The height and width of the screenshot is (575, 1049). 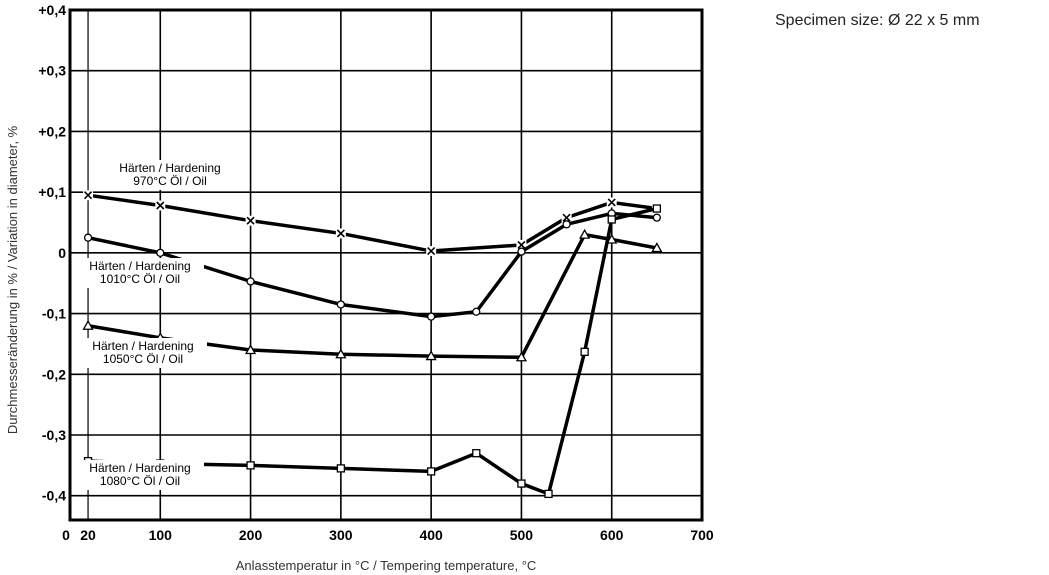 I want to click on series-label-text: 1010°C Öl / Oil, so click(x=140, y=279).